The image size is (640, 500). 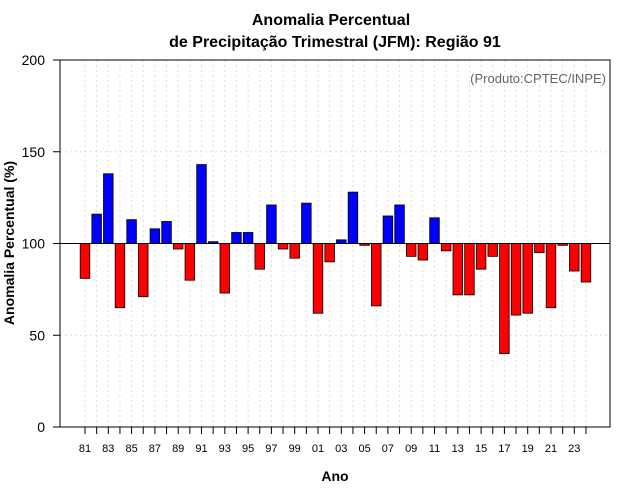 I want to click on x-tick-label: 89, so click(x=178, y=449).